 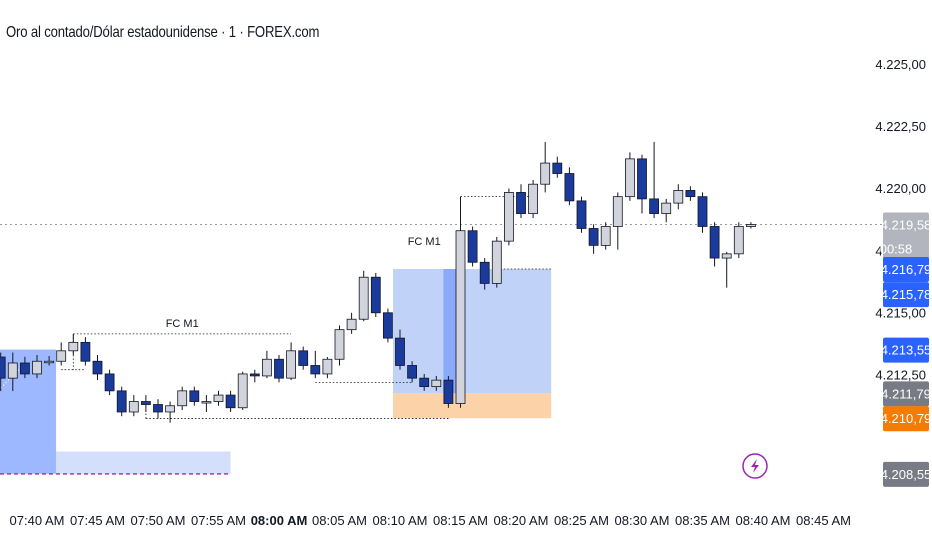 What do you see at coordinates (424, 242) in the screenshot?
I see `annotation-label: FC M1` at bounding box center [424, 242].